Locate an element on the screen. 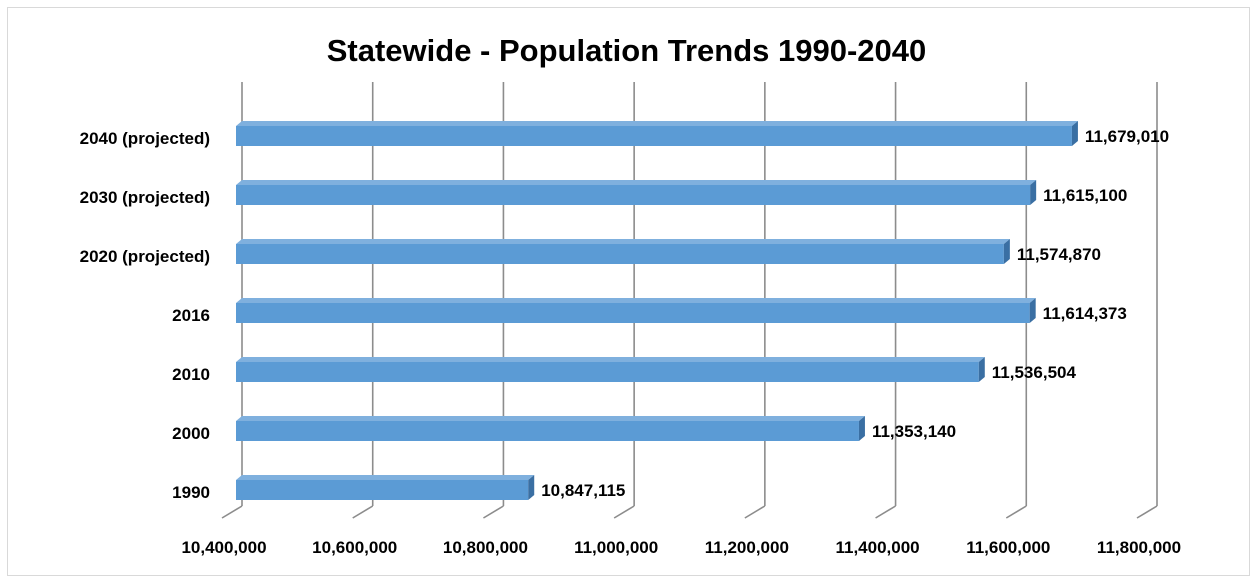 This screenshot has height=578, width=1253. category-label: 1990 is located at coordinates (191, 492).